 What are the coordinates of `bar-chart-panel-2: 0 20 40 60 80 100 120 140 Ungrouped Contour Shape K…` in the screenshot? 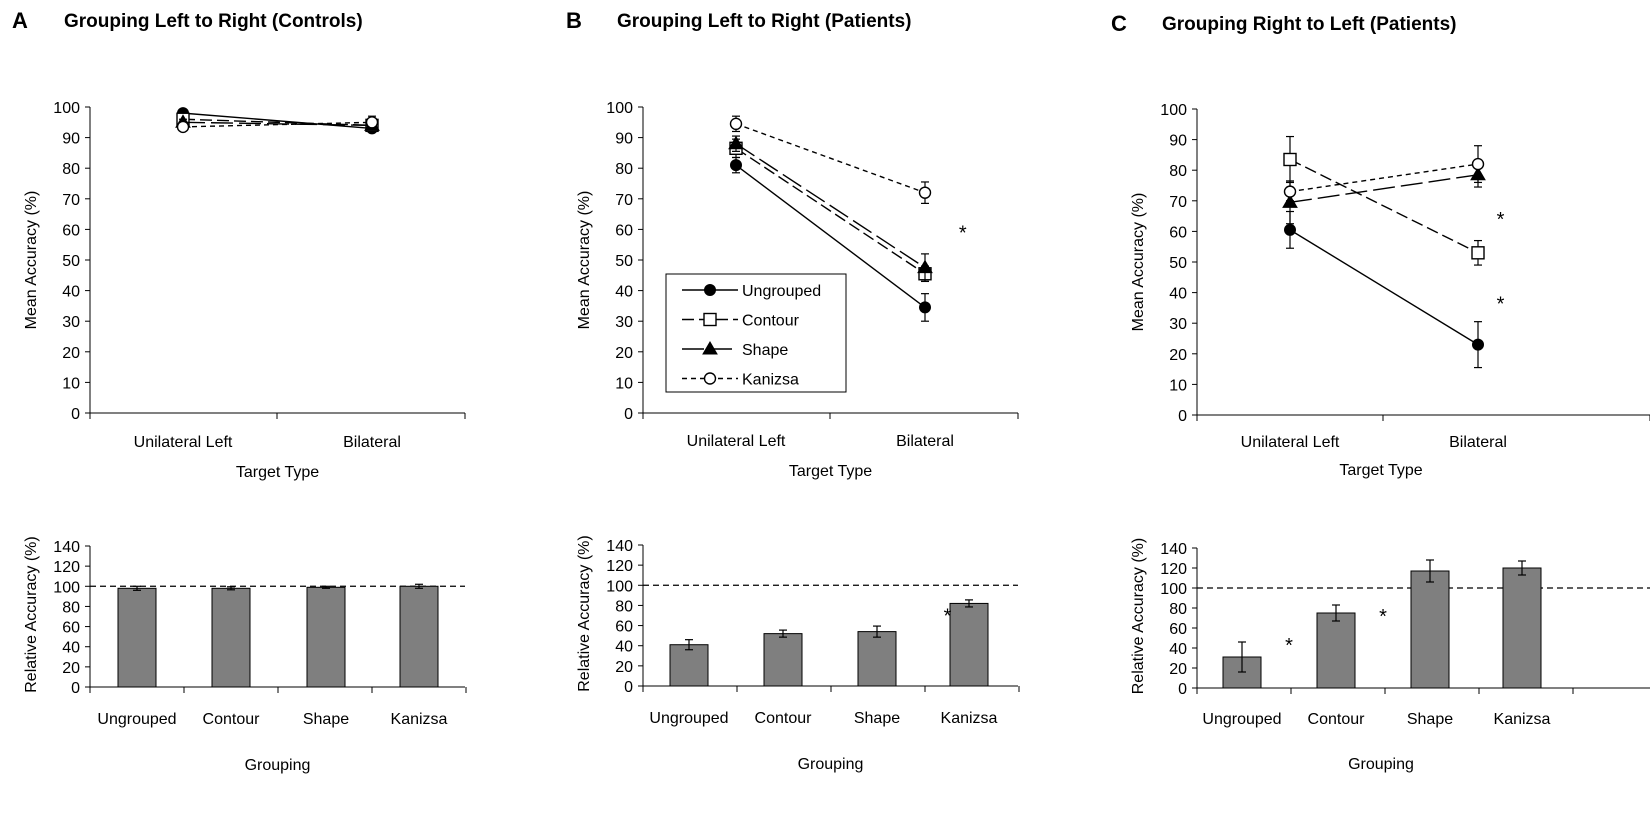 It's located at (1390, 655).